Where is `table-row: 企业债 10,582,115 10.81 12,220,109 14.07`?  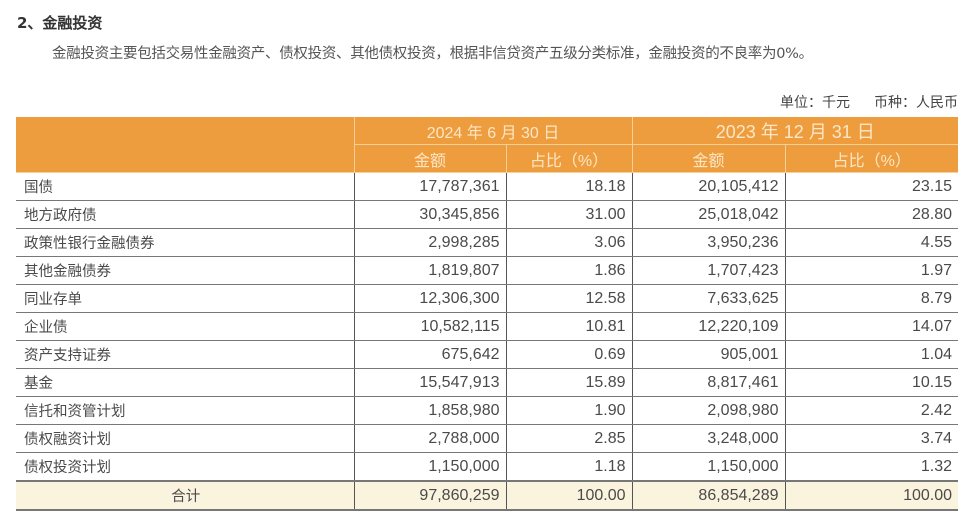
table-row: 企业债 10,582,115 10.81 12,220,109 14.07 is located at coordinates (487, 326).